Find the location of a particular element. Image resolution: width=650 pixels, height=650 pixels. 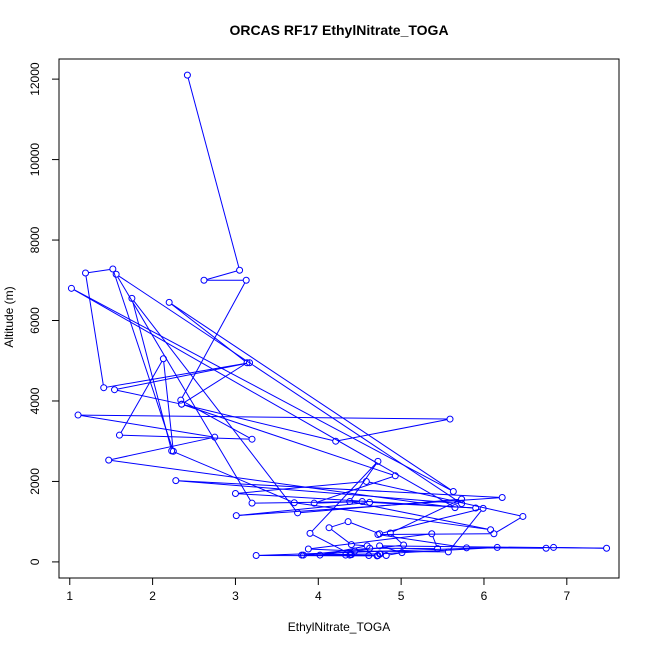

chart-title: ORCAS RF17 EthylNitrate_TOGA is located at coordinates (338, 30).